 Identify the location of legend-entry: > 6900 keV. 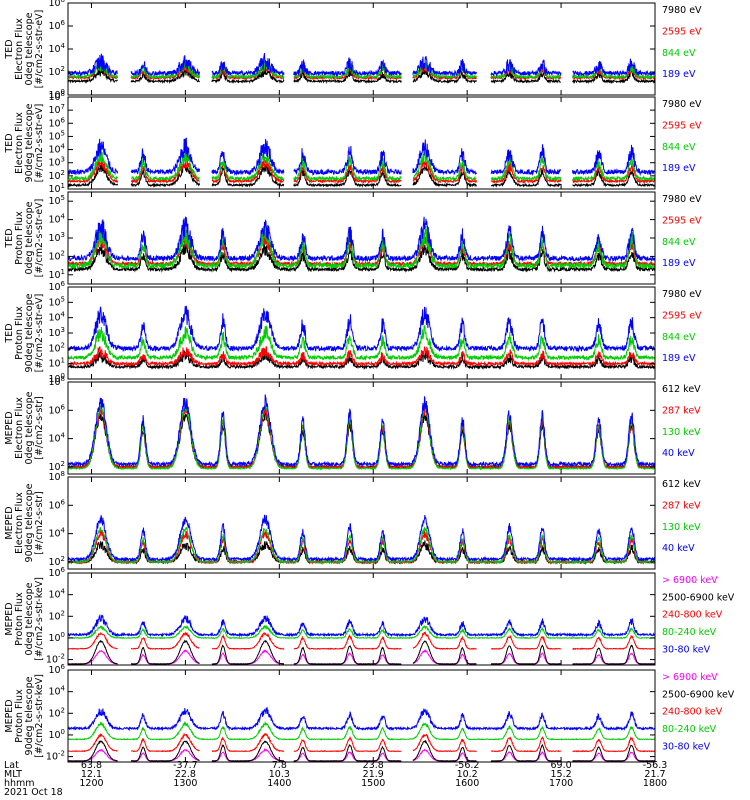
(690, 677).